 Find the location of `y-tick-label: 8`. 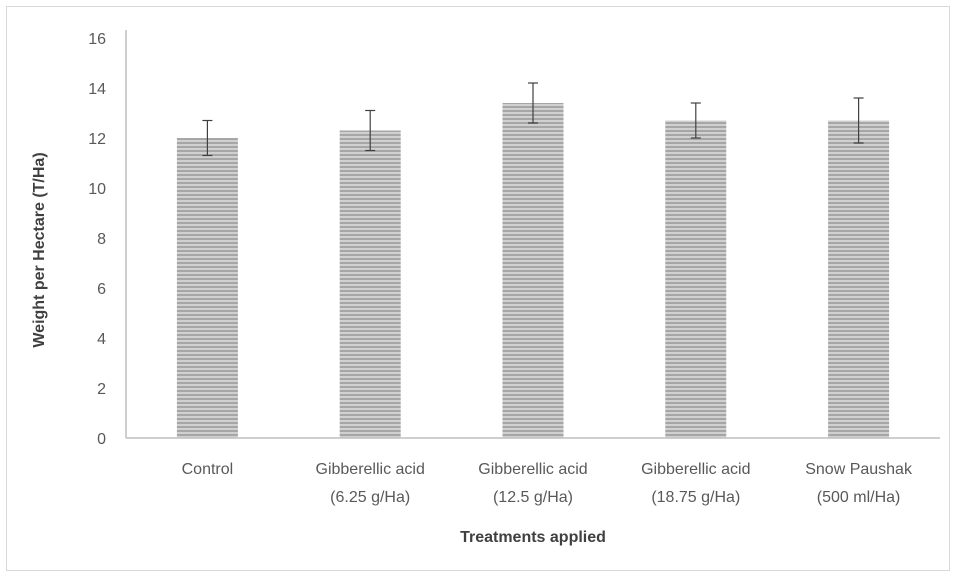

y-tick-label: 8 is located at coordinates (101, 239).